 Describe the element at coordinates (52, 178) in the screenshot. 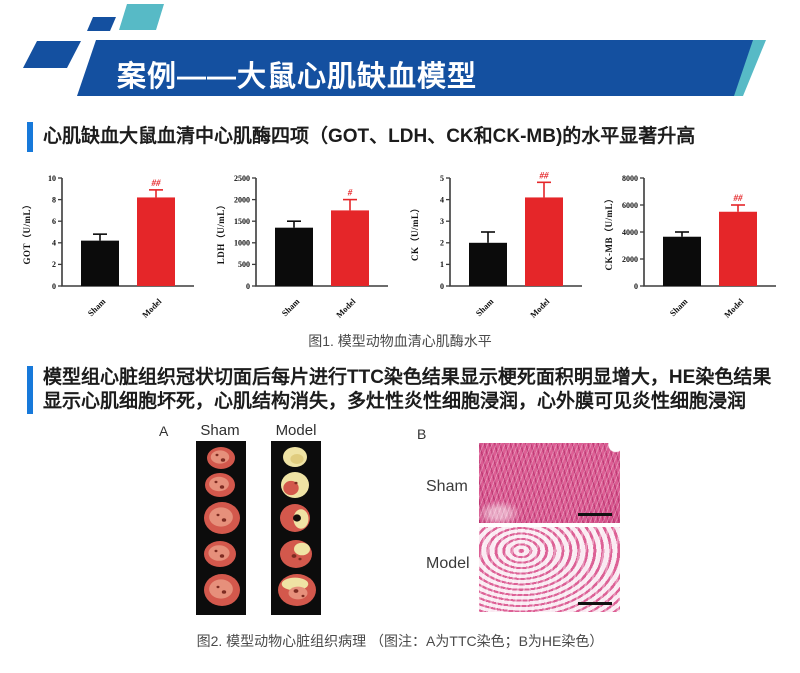

I see `y-tick-label: 10` at that location.